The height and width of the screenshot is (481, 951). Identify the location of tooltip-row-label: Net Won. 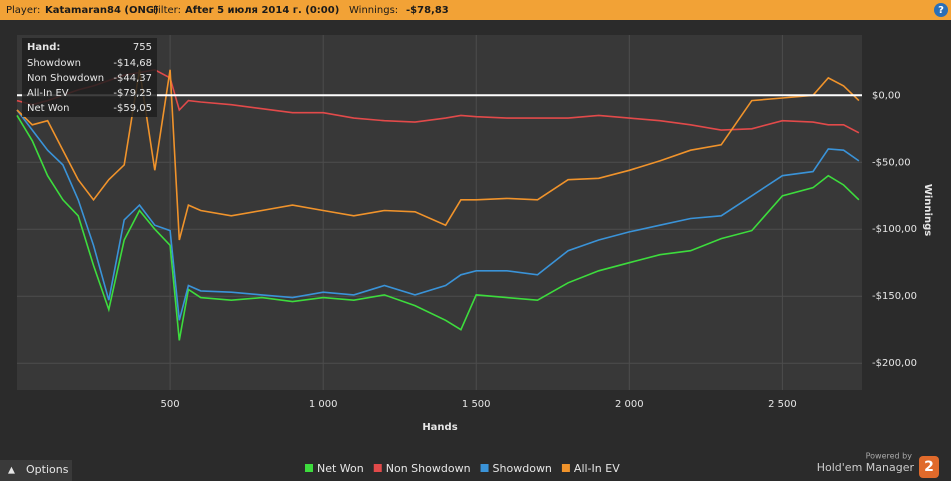
(48, 108).